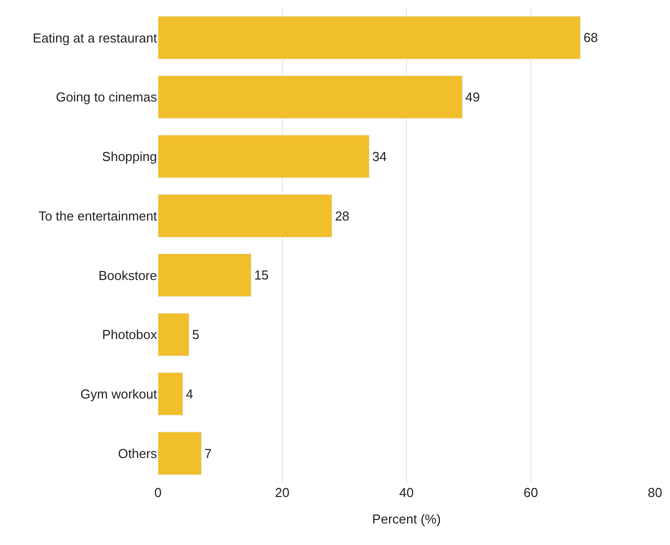 The height and width of the screenshot is (545, 670). I want to click on data-label: 34, so click(379, 156).